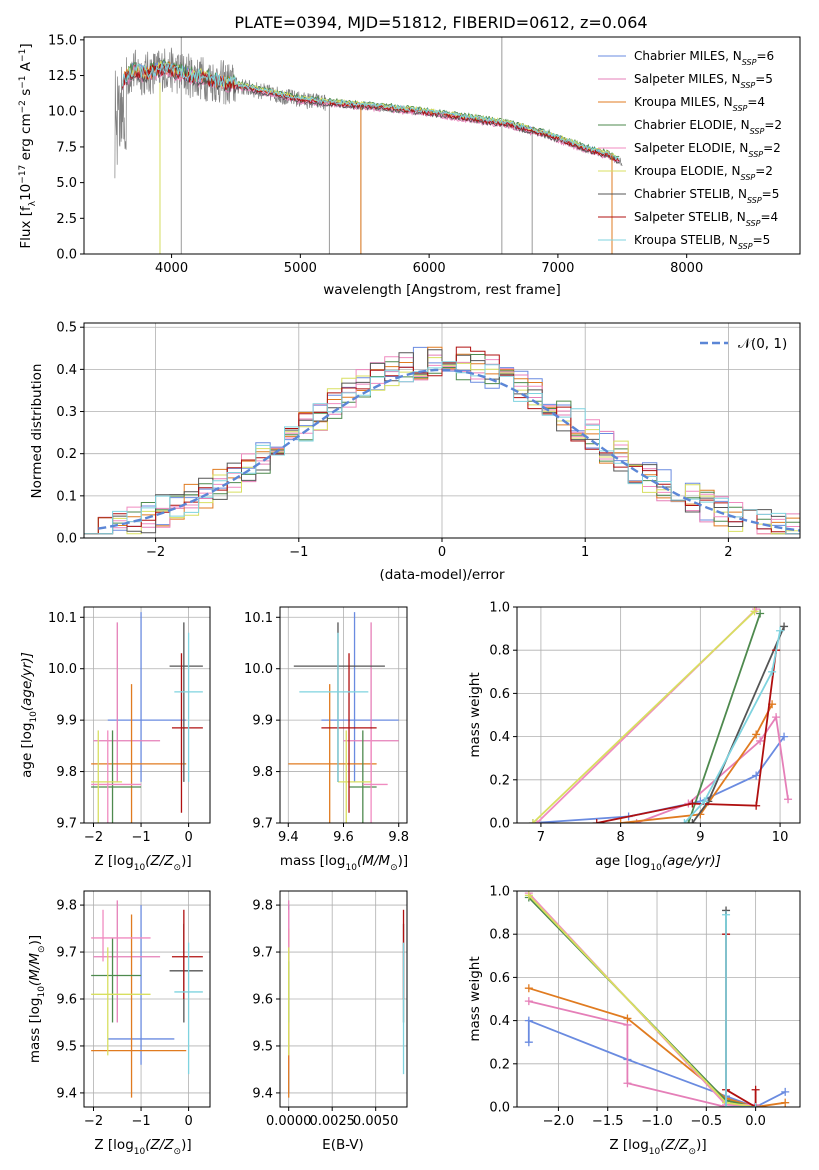 The image size is (819, 1170). Describe the element at coordinates (622, 861) in the screenshot. I see `weight-vs-age-xlabel-part: age [log` at that location.